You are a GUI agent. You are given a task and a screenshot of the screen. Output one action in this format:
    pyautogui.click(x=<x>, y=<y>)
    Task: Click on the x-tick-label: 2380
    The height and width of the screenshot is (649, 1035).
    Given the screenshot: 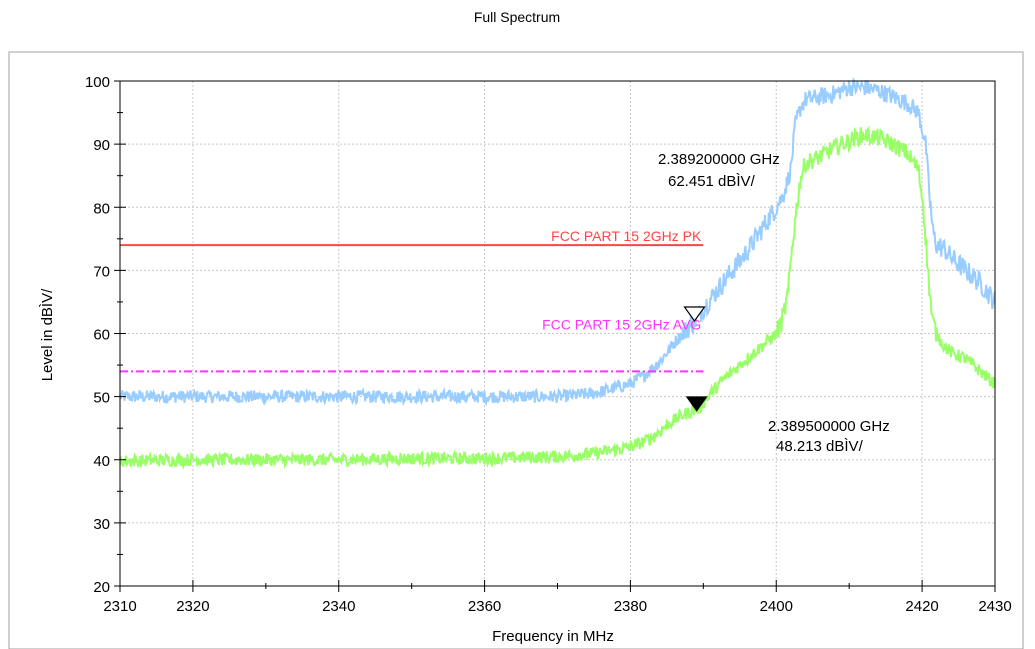 What is the action you would take?
    pyautogui.click(x=630, y=606)
    